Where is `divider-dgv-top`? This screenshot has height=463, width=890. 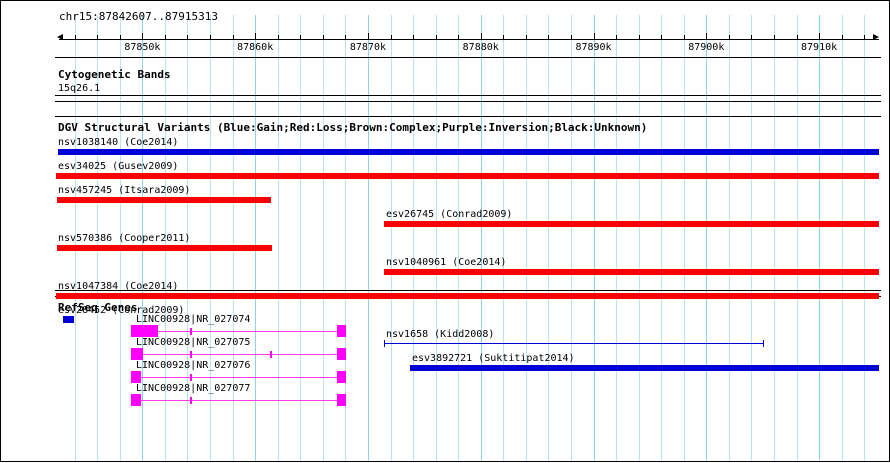
divider-dgv-top is located at coordinates (468, 101).